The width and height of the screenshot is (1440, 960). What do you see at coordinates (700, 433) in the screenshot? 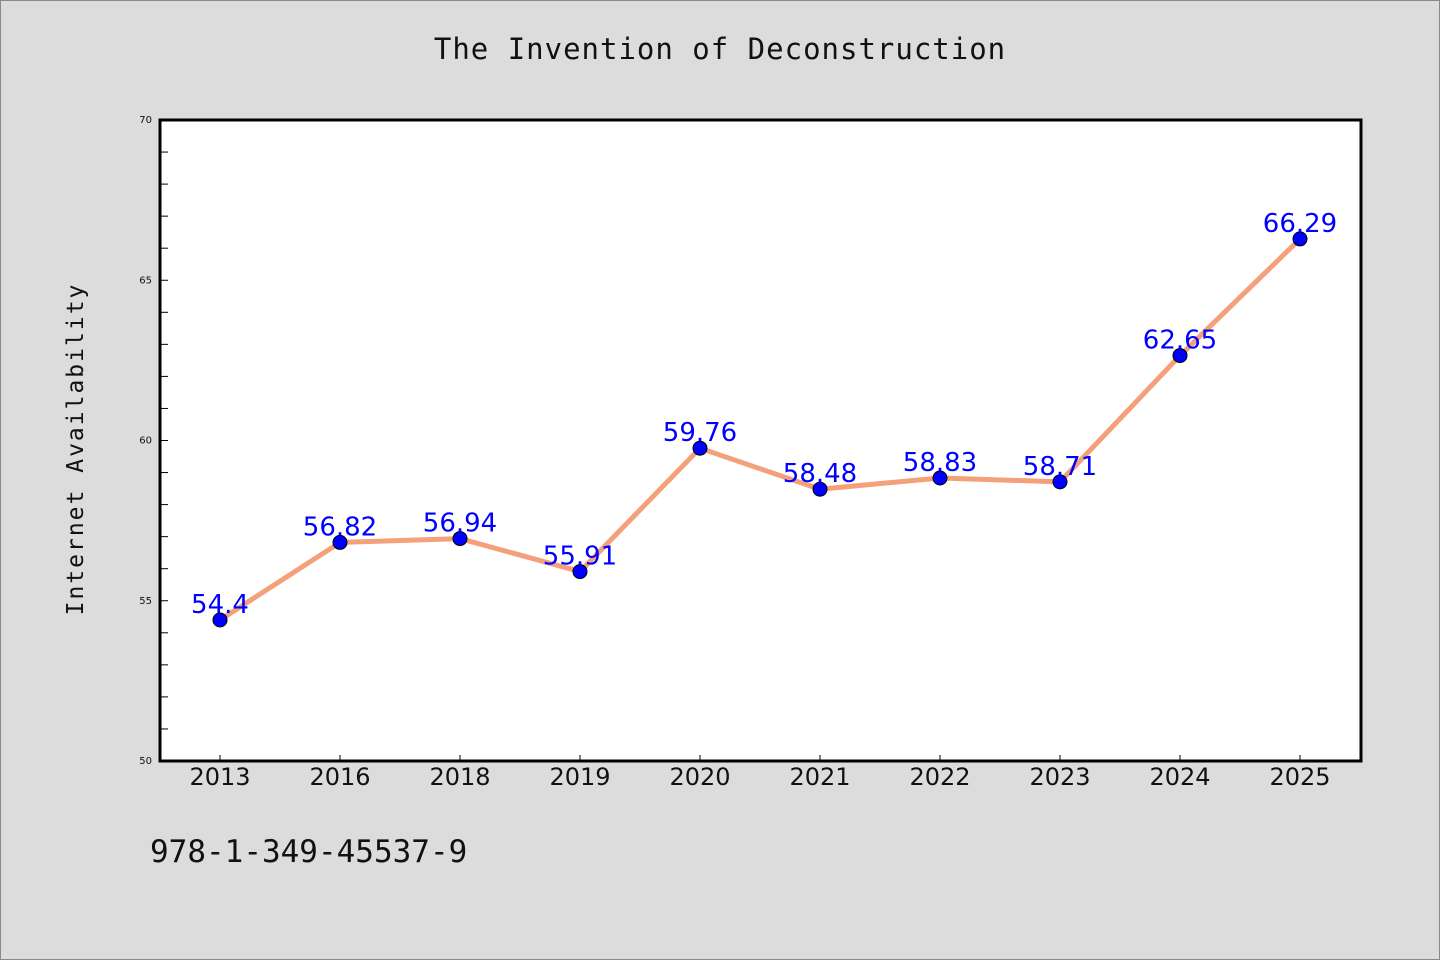
I see `data-label: 59.76` at bounding box center [700, 433].